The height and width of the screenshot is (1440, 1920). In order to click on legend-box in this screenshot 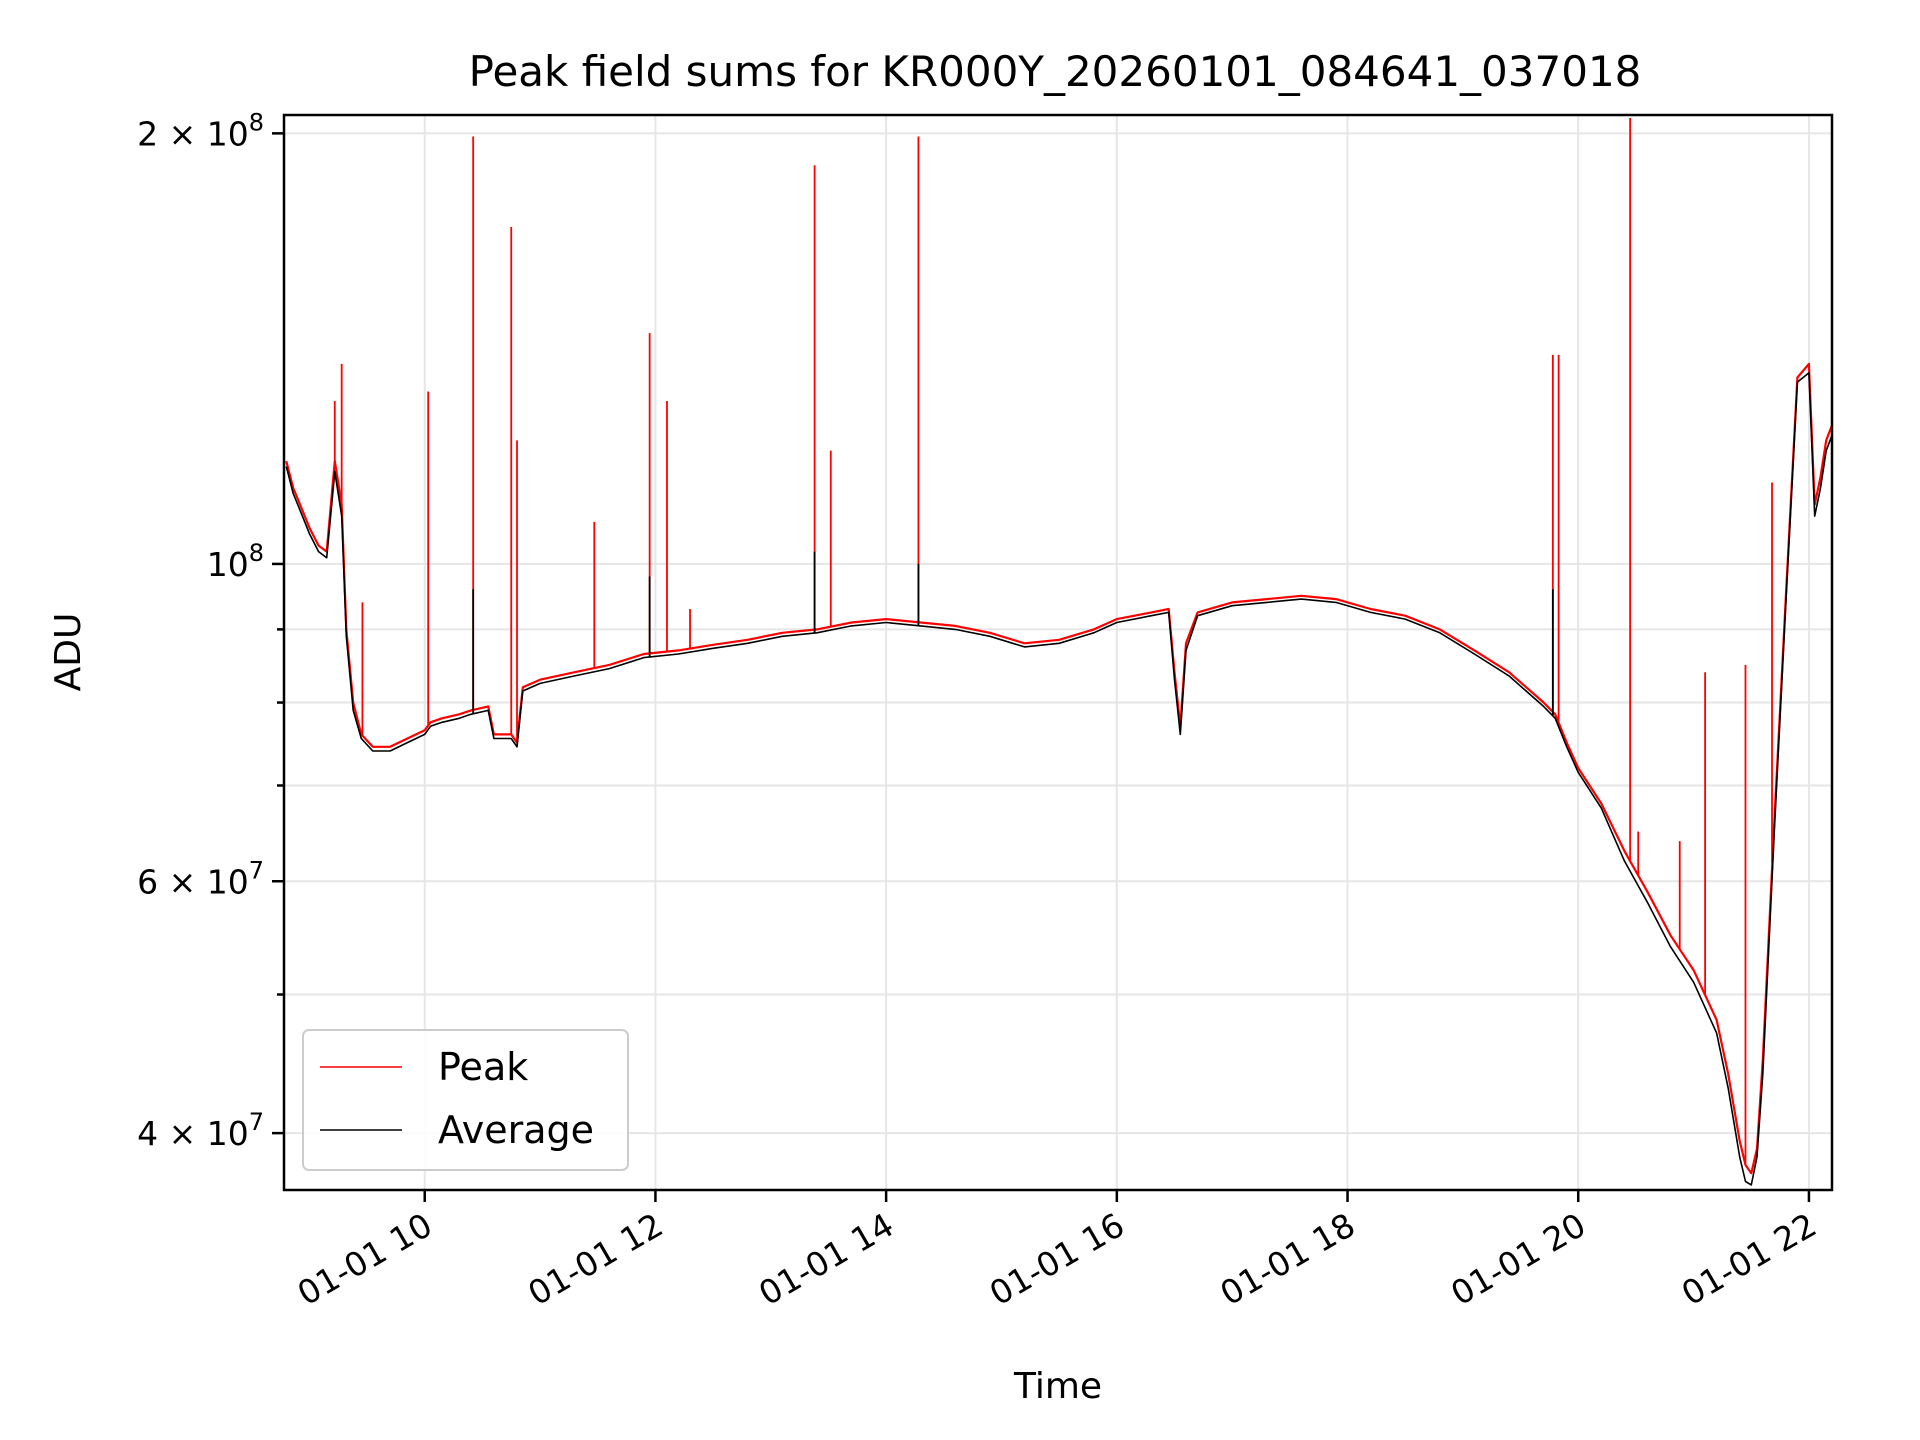, I will do `click(465, 1100)`.